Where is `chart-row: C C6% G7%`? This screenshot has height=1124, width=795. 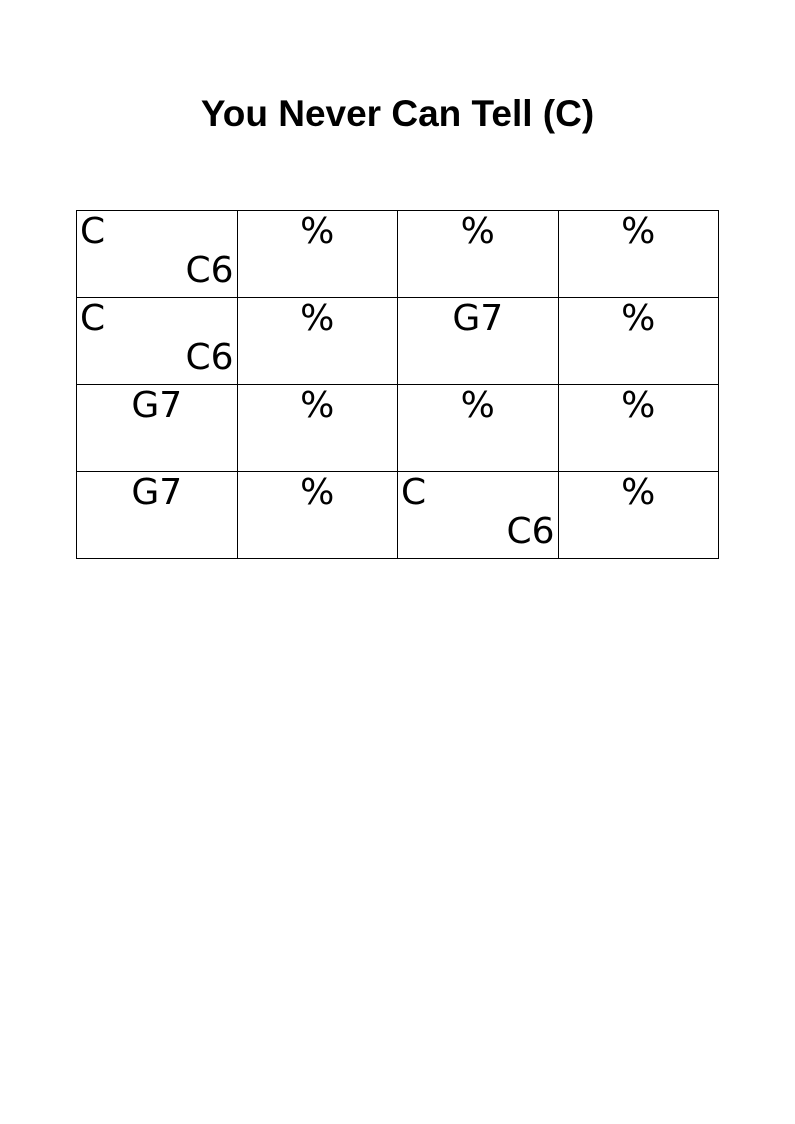 chart-row: C C6% G7% is located at coordinates (397, 341).